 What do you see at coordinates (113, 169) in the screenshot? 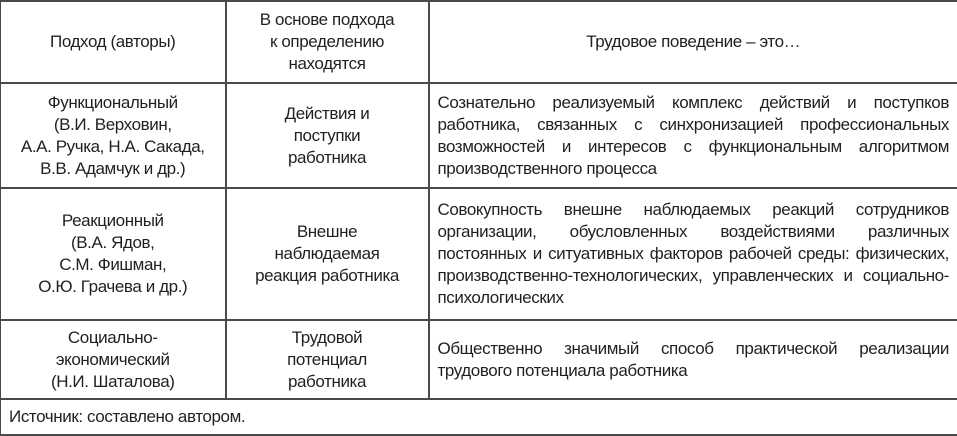
I see `approach-line: В.В. Адамчук и др.)` at bounding box center [113, 169].